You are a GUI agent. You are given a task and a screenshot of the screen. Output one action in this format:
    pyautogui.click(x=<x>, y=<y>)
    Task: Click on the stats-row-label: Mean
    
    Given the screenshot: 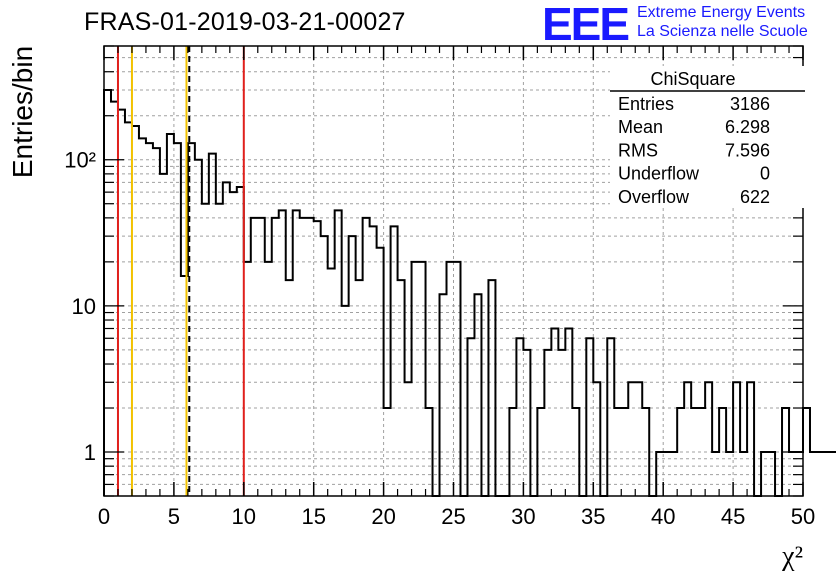 What is the action you would take?
    pyautogui.click(x=640, y=127)
    